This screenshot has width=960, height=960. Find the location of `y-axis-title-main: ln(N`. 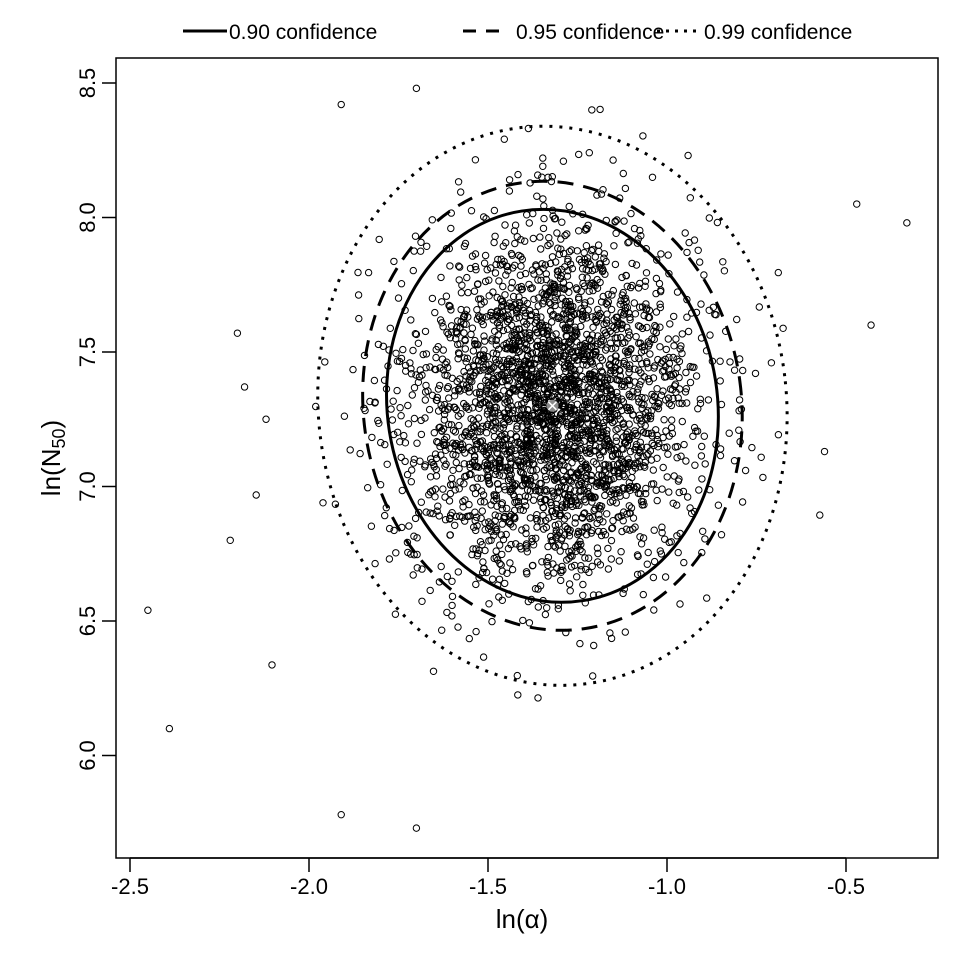

y-axis-title-main: ln(N is located at coordinates (51, 473).